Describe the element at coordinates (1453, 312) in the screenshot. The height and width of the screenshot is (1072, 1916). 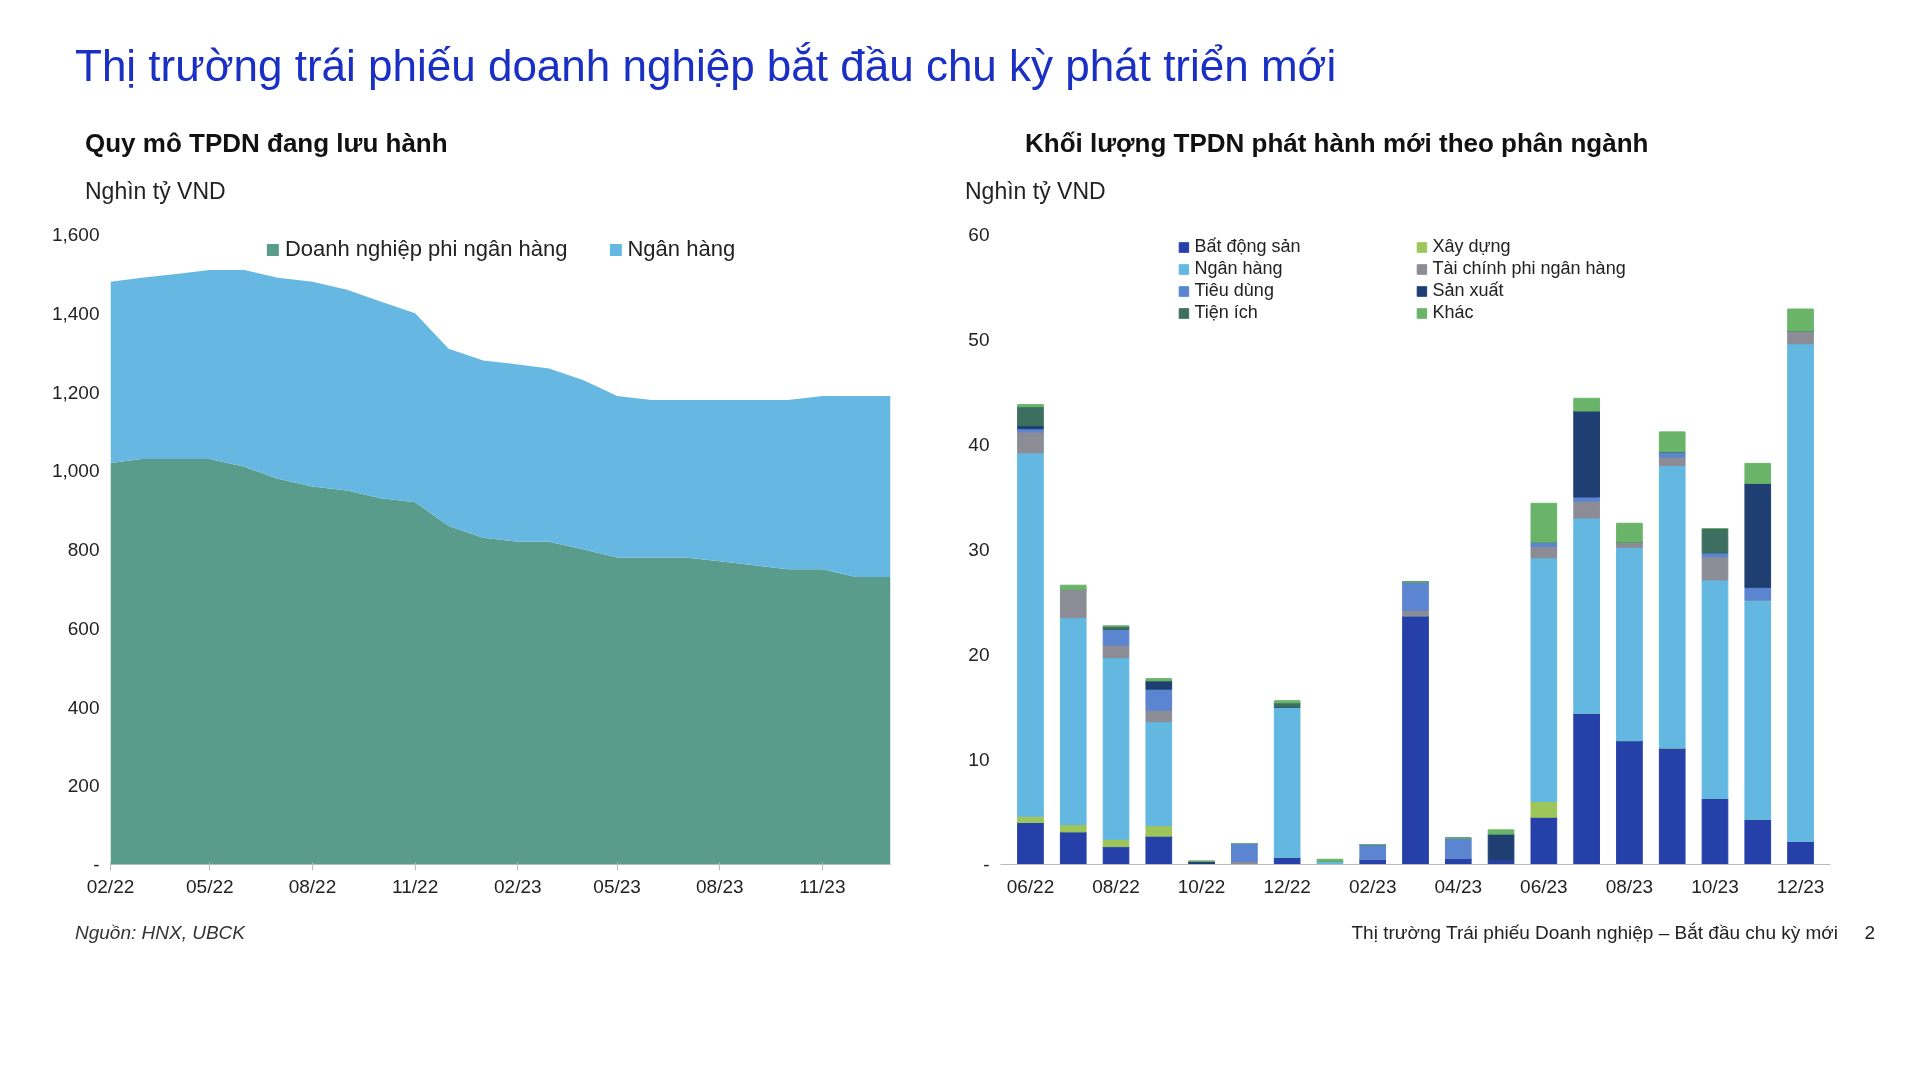
I see `legend-label: Khác` at that location.